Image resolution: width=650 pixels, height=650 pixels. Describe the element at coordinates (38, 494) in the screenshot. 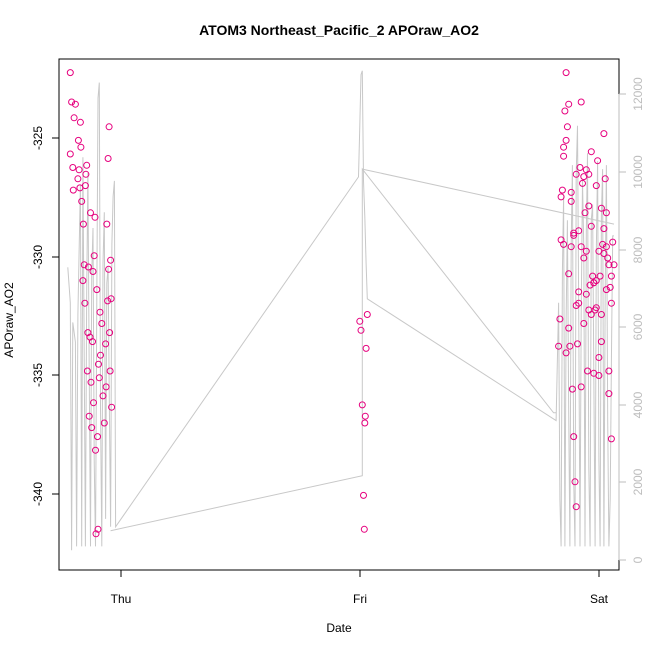

I see `y-tick-label: -340` at that location.